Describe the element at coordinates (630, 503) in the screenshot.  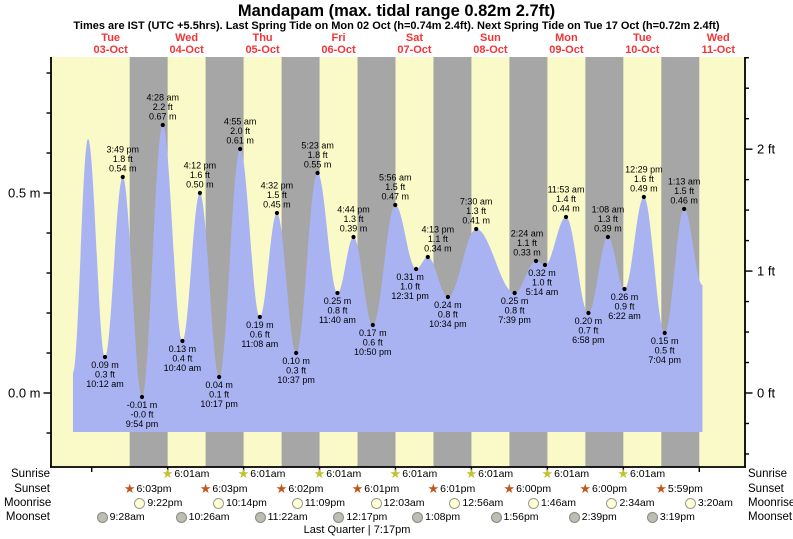
I see `moonrise-event: 2:34am` at that location.